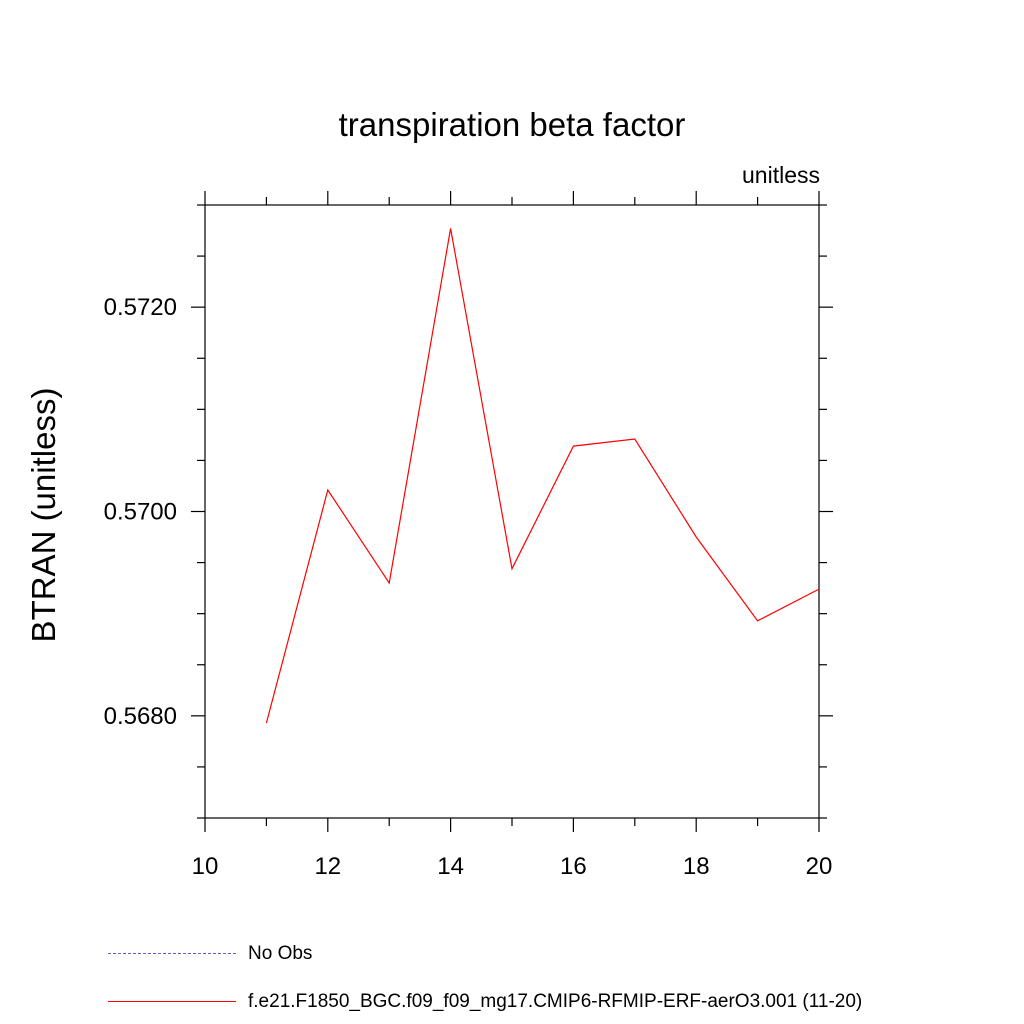 The width and height of the screenshot is (1024, 1024). I want to click on x-tick-label: 18, so click(696, 866).